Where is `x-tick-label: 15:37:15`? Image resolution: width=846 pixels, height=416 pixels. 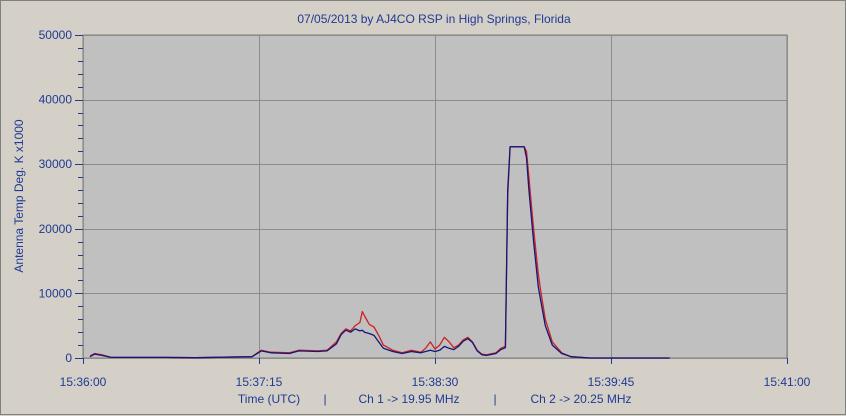
x-tick-label: 15:37:15 is located at coordinates (259, 382).